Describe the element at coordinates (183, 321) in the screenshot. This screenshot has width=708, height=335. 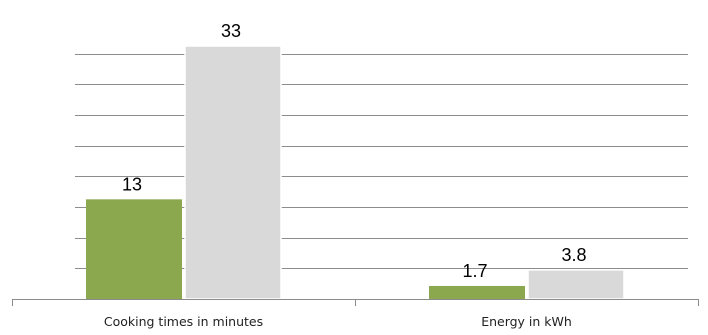
I see `category-label: Cooking times in minutes` at that location.